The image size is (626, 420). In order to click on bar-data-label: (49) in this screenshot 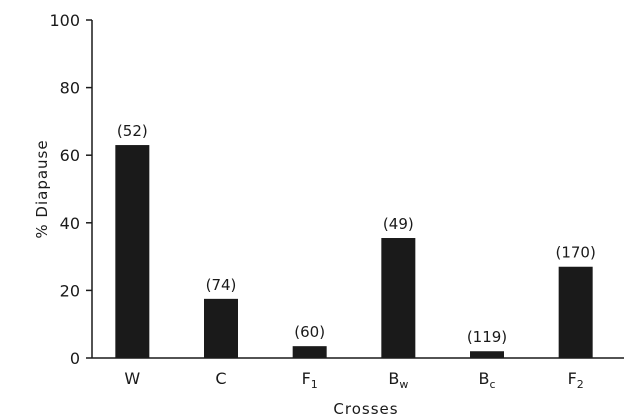, I will do `click(398, 224)`.